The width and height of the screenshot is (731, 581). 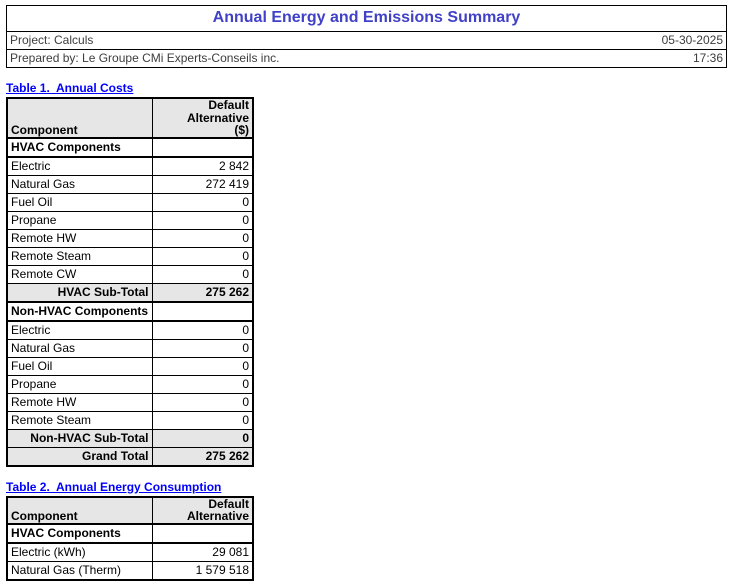 What do you see at coordinates (202, 184) in the screenshot?
I see `value-cell: 272 419` at bounding box center [202, 184].